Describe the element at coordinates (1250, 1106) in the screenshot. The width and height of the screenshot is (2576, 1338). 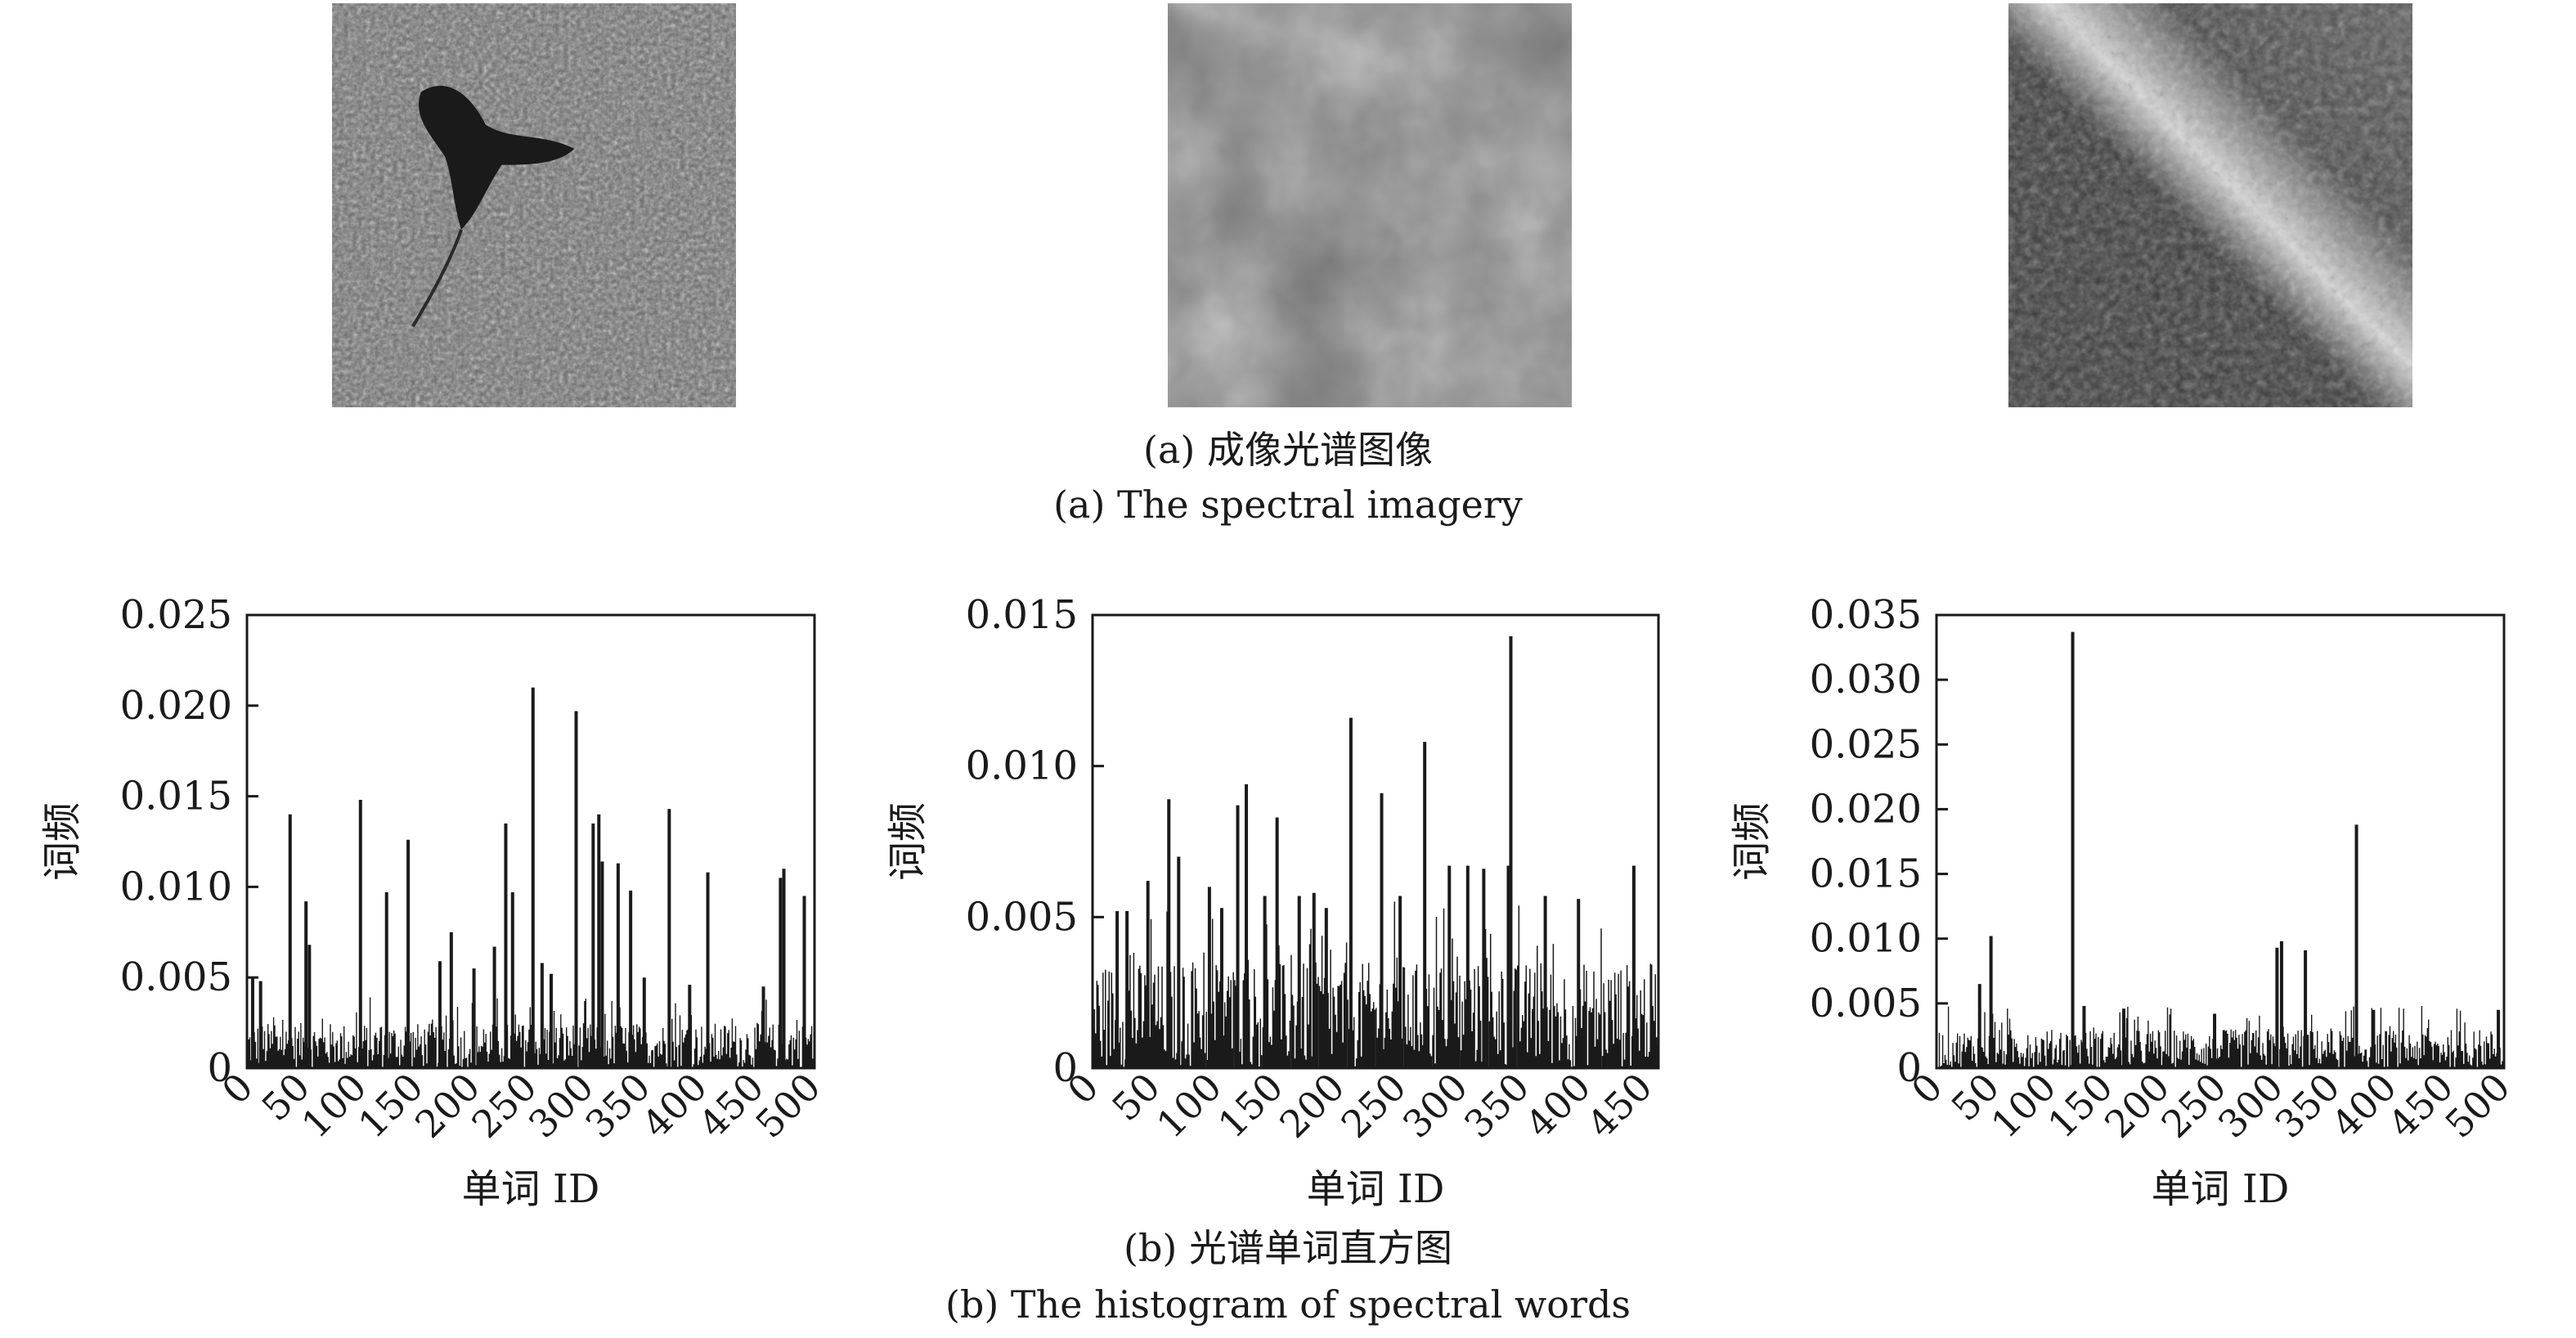
I see `x-tick-label: 150` at that location.